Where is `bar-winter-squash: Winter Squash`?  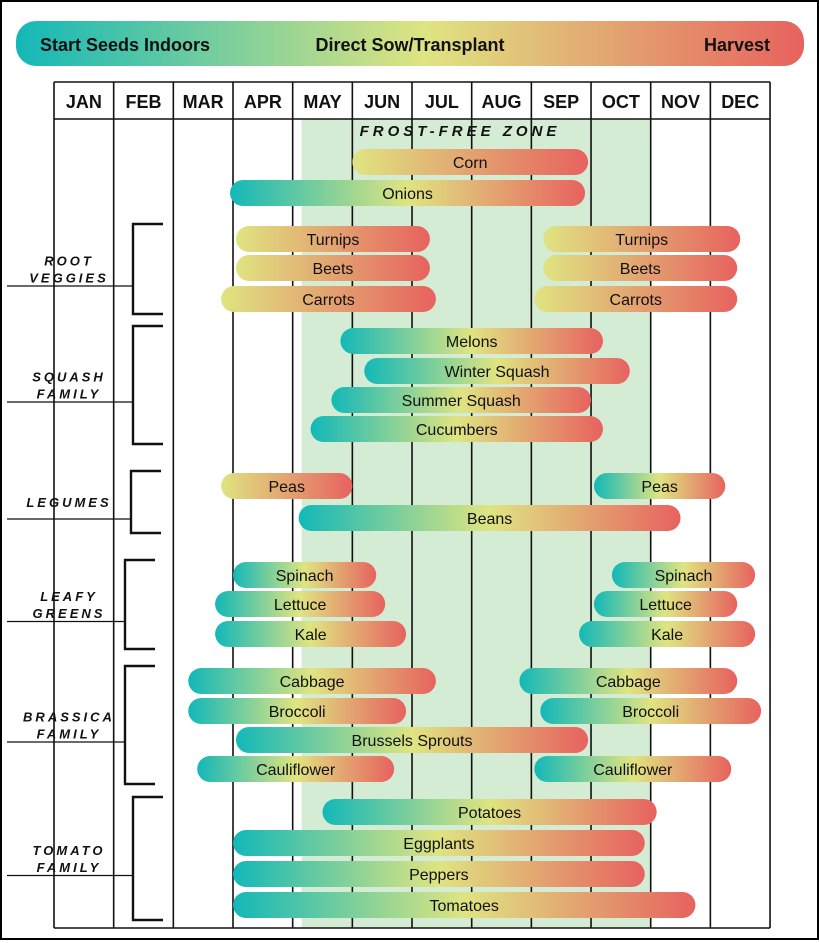 bar-winter-squash: Winter Squash is located at coordinates (497, 371).